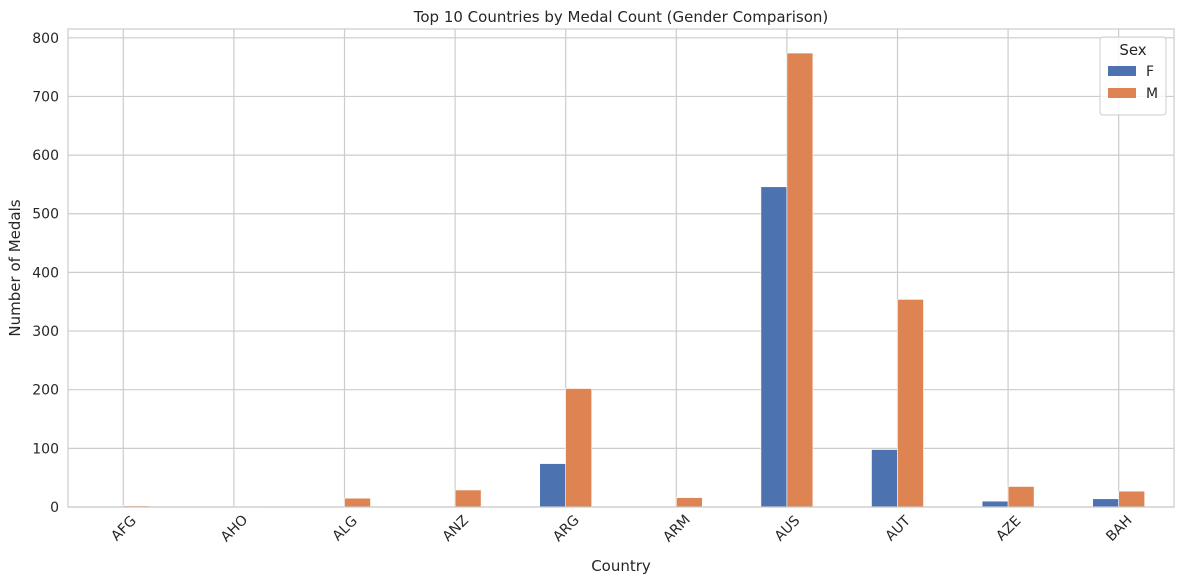  I want to click on bar-m-aus, so click(800, 280).